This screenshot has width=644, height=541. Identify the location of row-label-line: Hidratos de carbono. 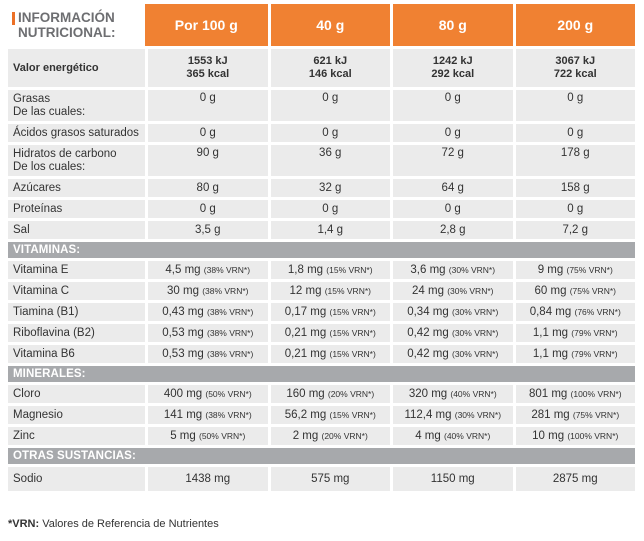
(65, 153).